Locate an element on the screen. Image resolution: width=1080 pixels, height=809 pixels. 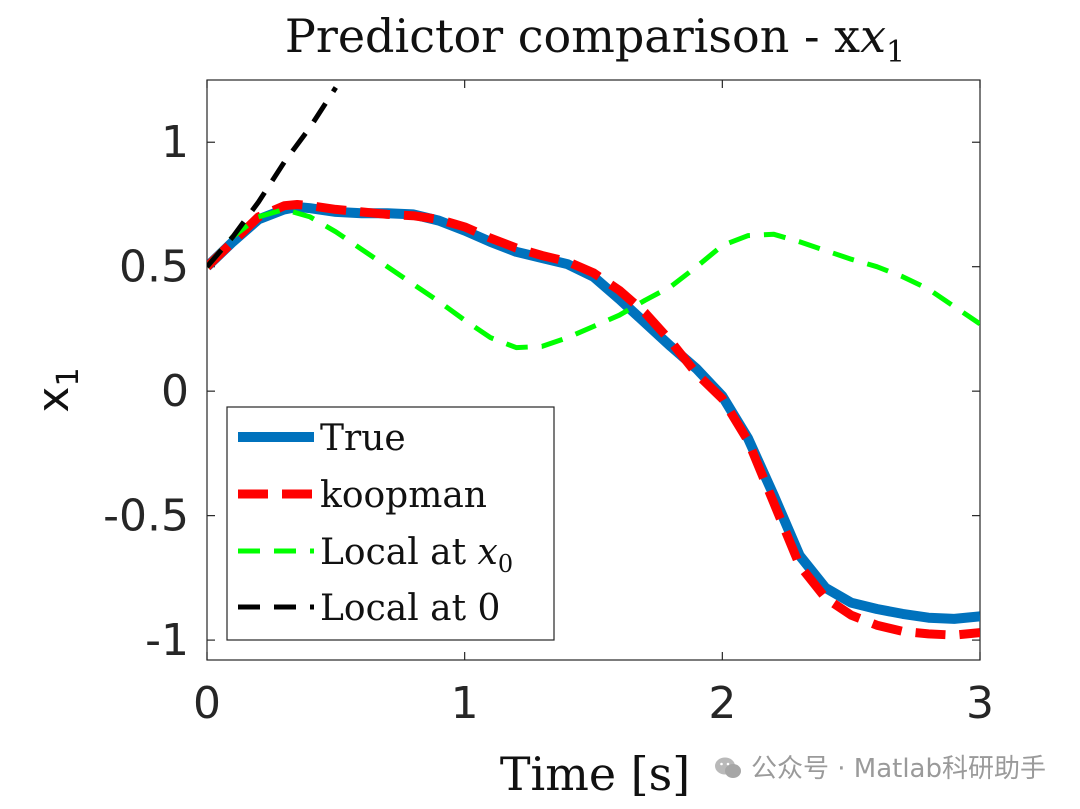
y-axis-label: x1 is located at coordinates (57, 389).